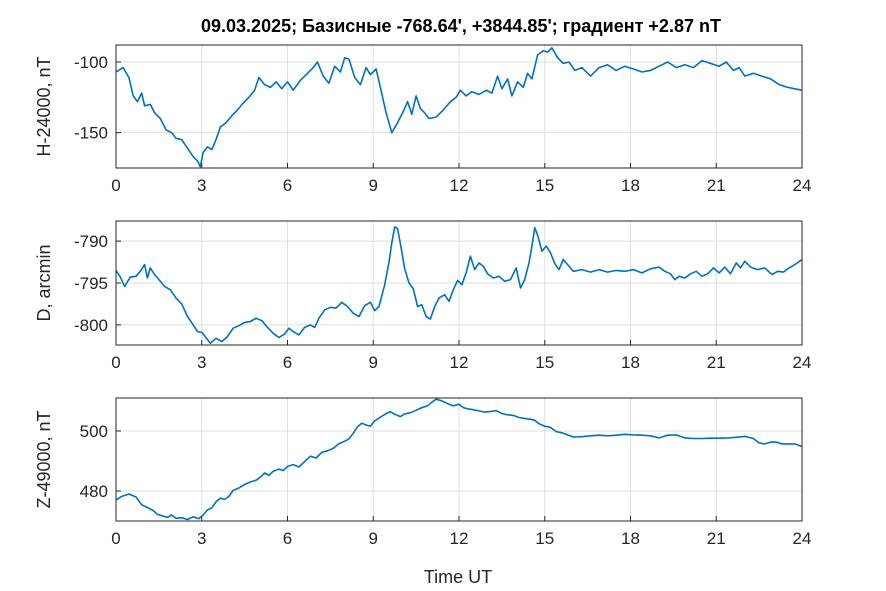 The width and height of the screenshot is (886, 591). Describe the element at coordinates (91, 62) in the screenshot. I see `y-tick-label: -100` at that location.